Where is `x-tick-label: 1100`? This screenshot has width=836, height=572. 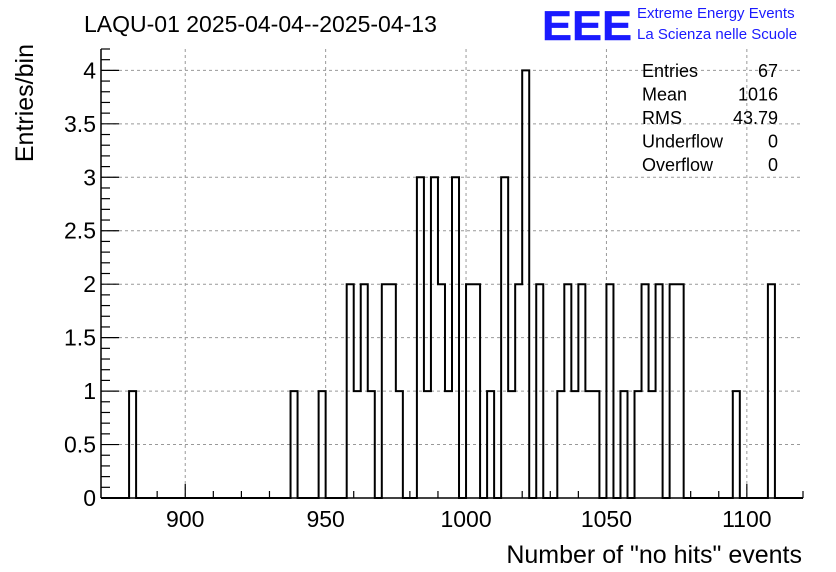
x-tick-label: 1100 is located at coordinates (746, 519).